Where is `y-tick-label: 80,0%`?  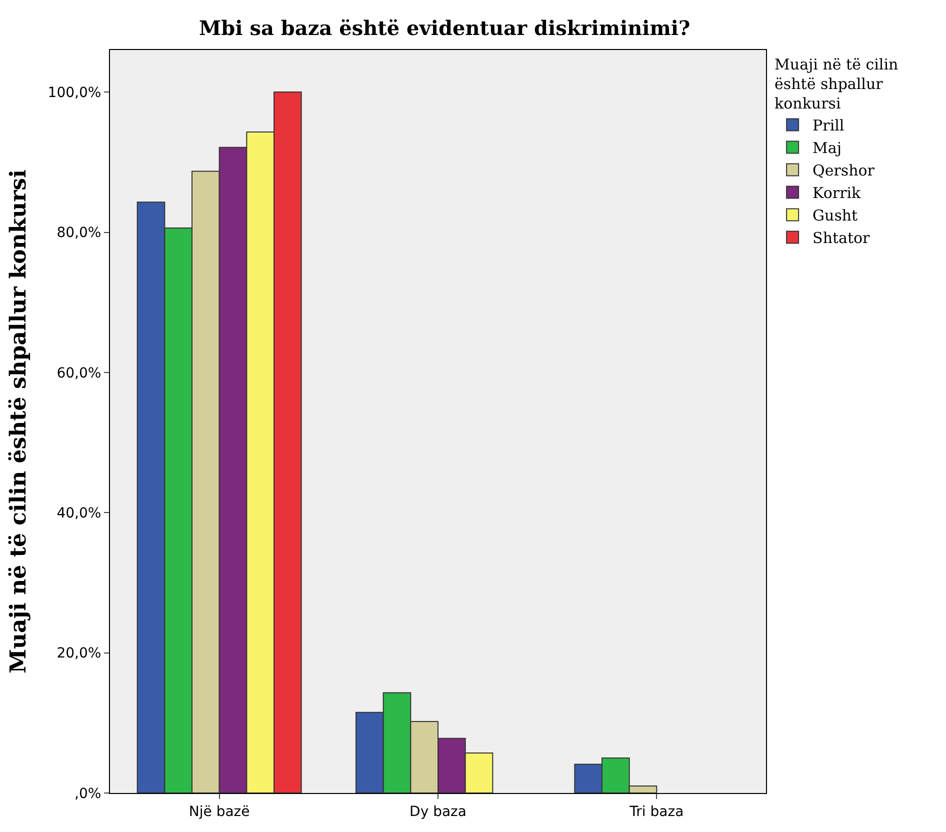 y-tick-label: 80,0% is located at coordinates (79, 233).